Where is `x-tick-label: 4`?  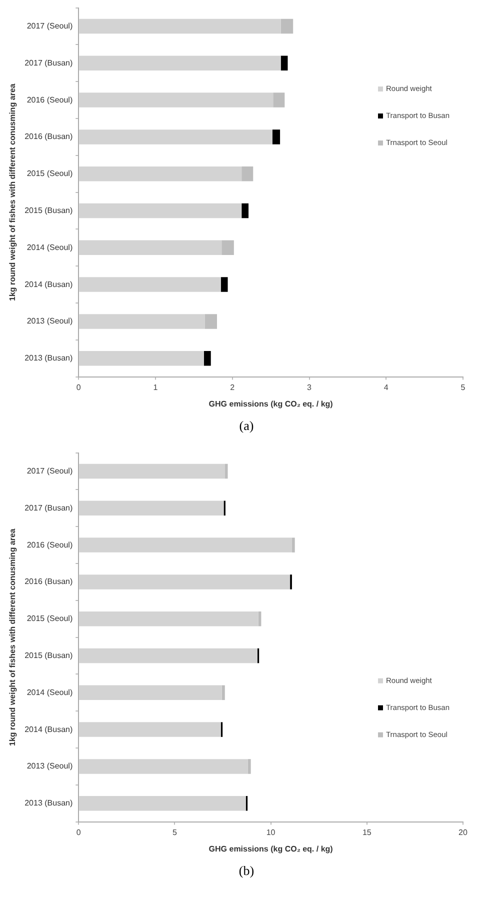 x-tick-label: 4 is located at coordinates (386, 387).